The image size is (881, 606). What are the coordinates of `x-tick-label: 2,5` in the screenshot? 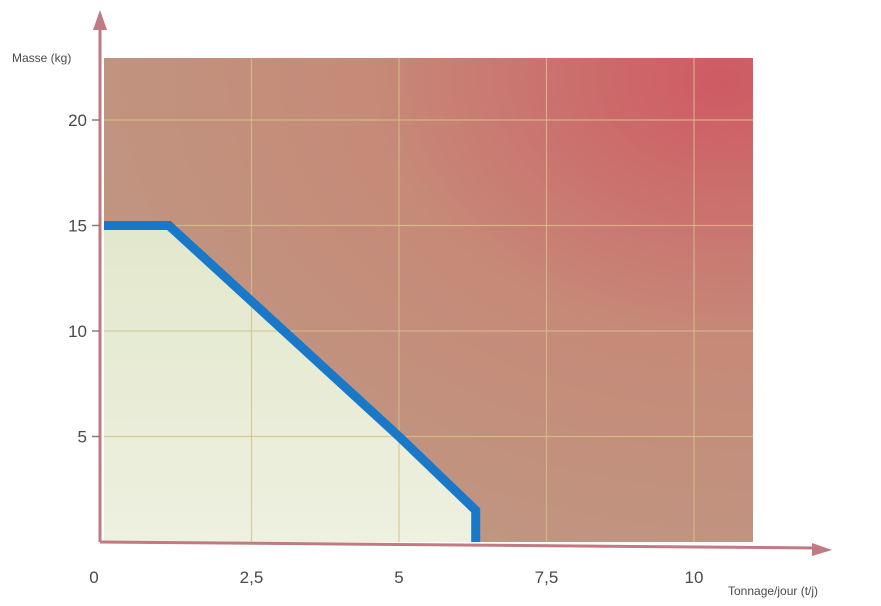 It's located at (252, 577).